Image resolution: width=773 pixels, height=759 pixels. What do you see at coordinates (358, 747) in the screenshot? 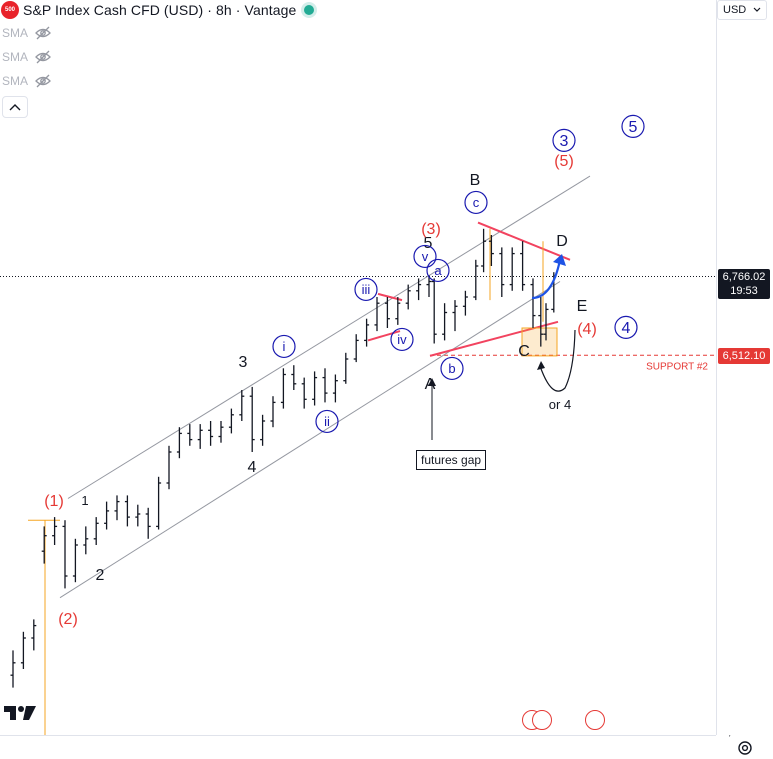
I see `time-axis` at bounding box center [358, 747].